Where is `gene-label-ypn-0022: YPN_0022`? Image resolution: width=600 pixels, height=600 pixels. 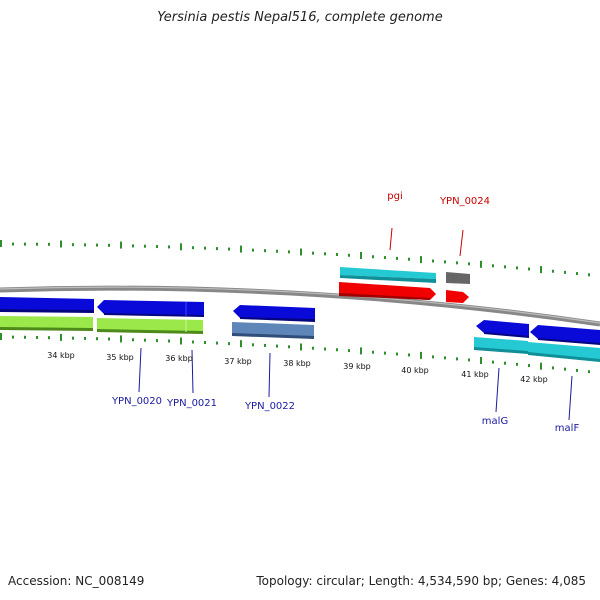
gene-label-ypn-0022: YPN_0022 is located at coordinates (269, 406).